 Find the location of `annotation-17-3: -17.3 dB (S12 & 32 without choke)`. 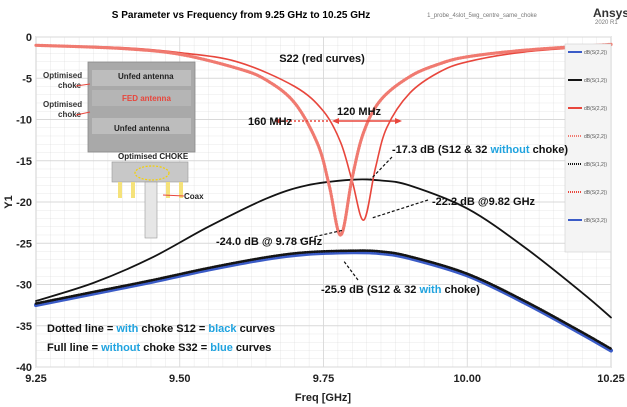

annotation-17-3: -17.3 dB (S12 & 32 without choke) is located at coordinates (480, 150).